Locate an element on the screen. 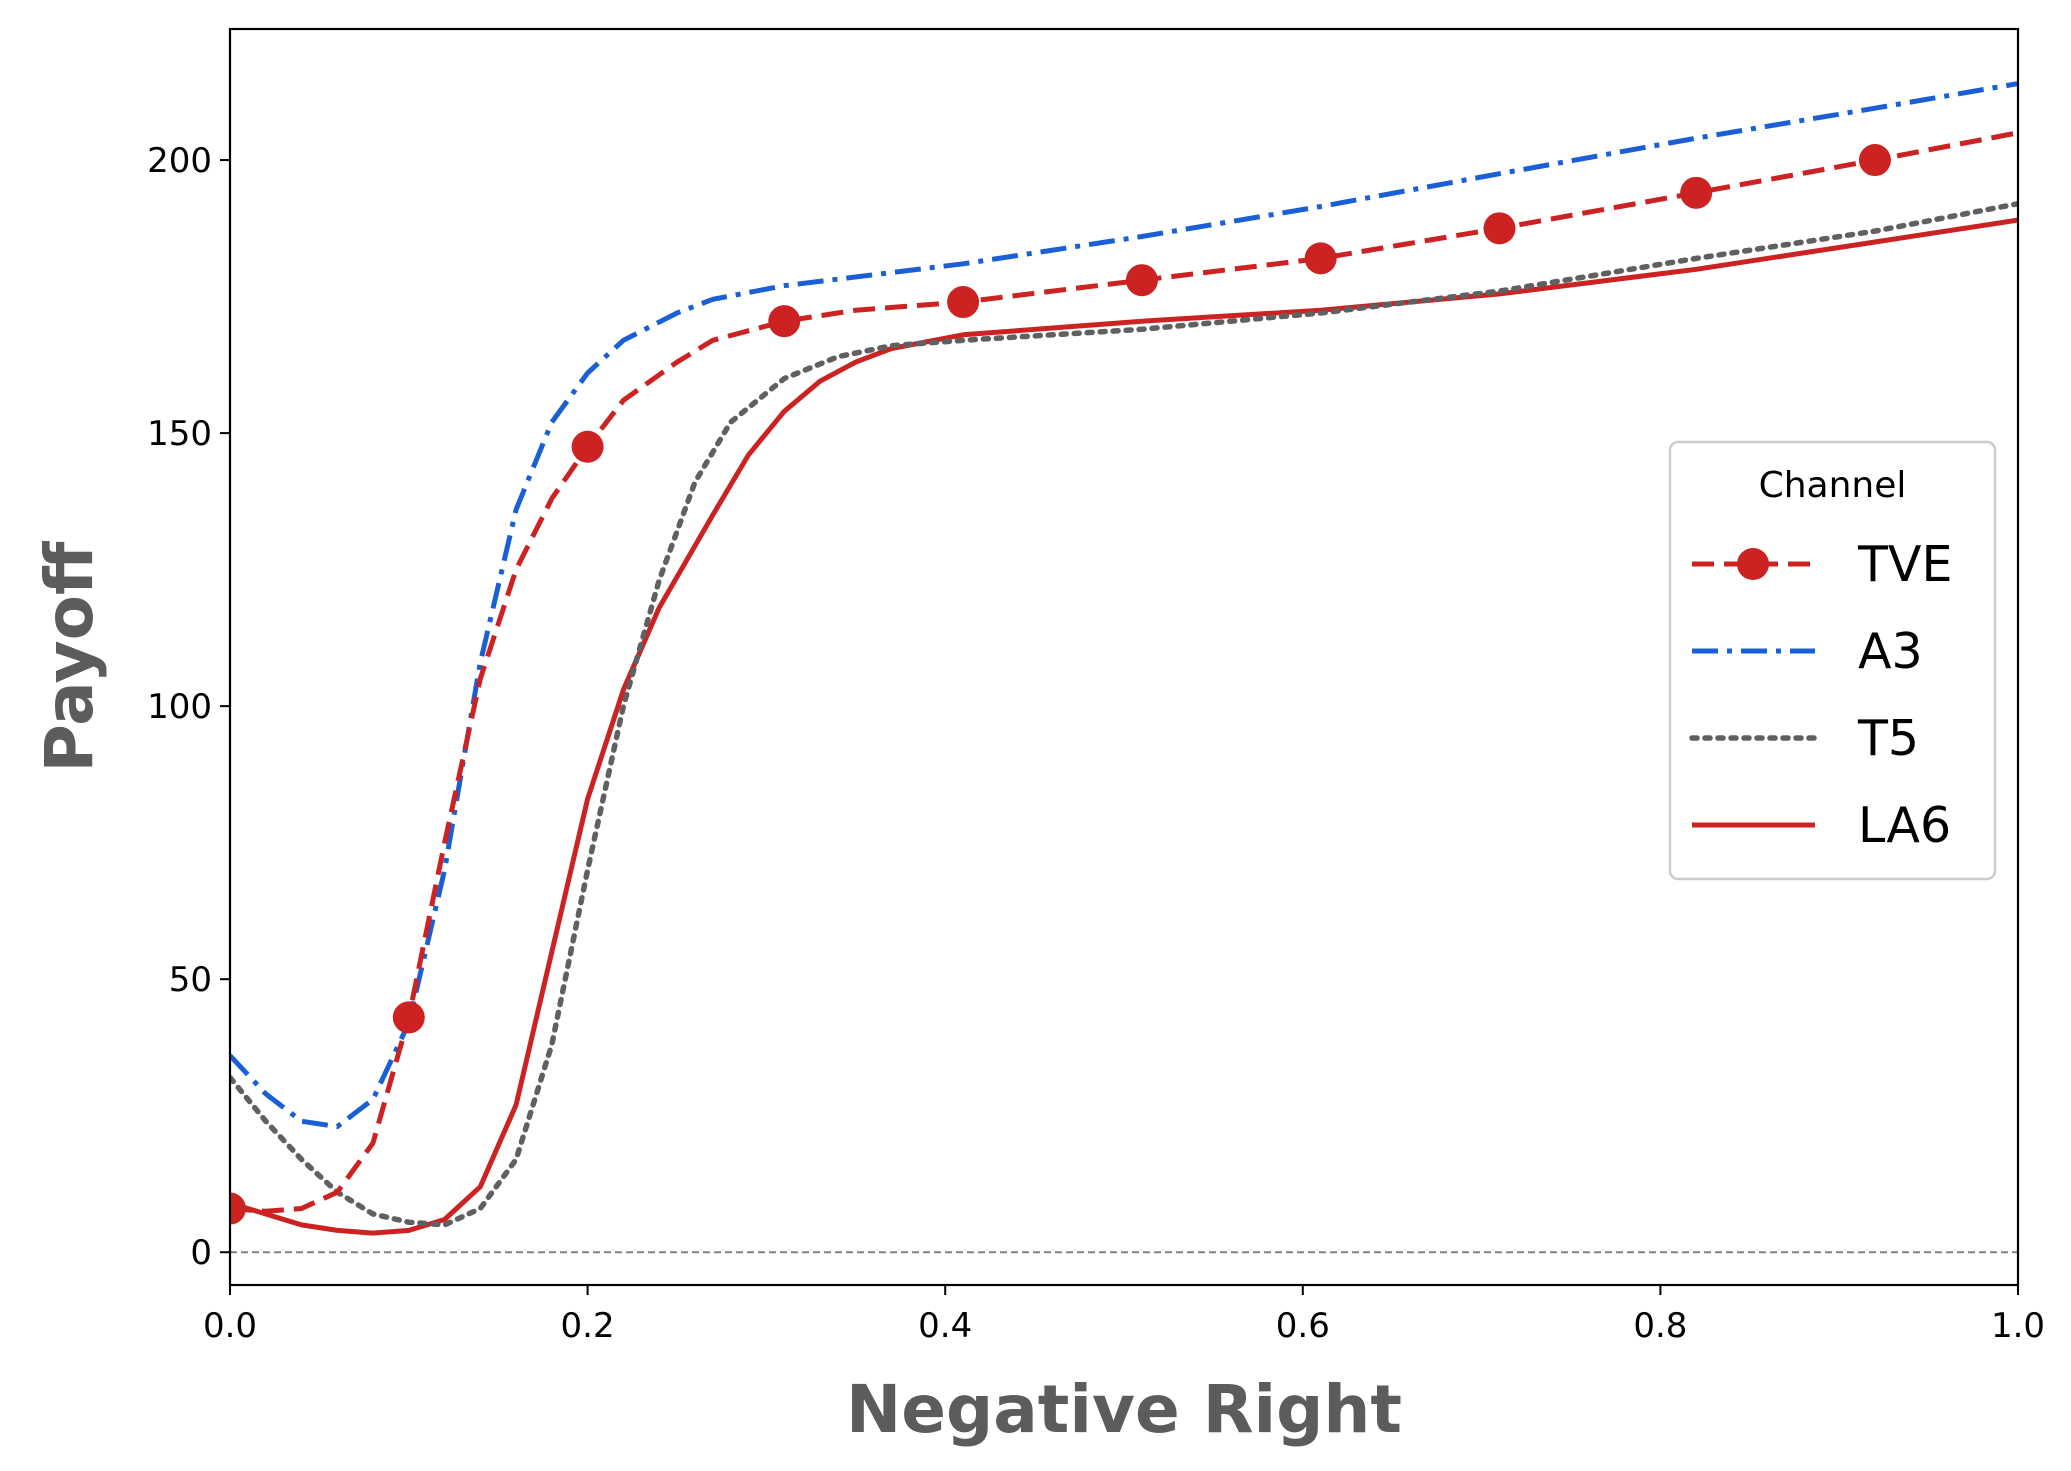 This screenshot has height=1471, width=2071. x-tick-label: 0.6 is located at coordinates (1303, 1326).